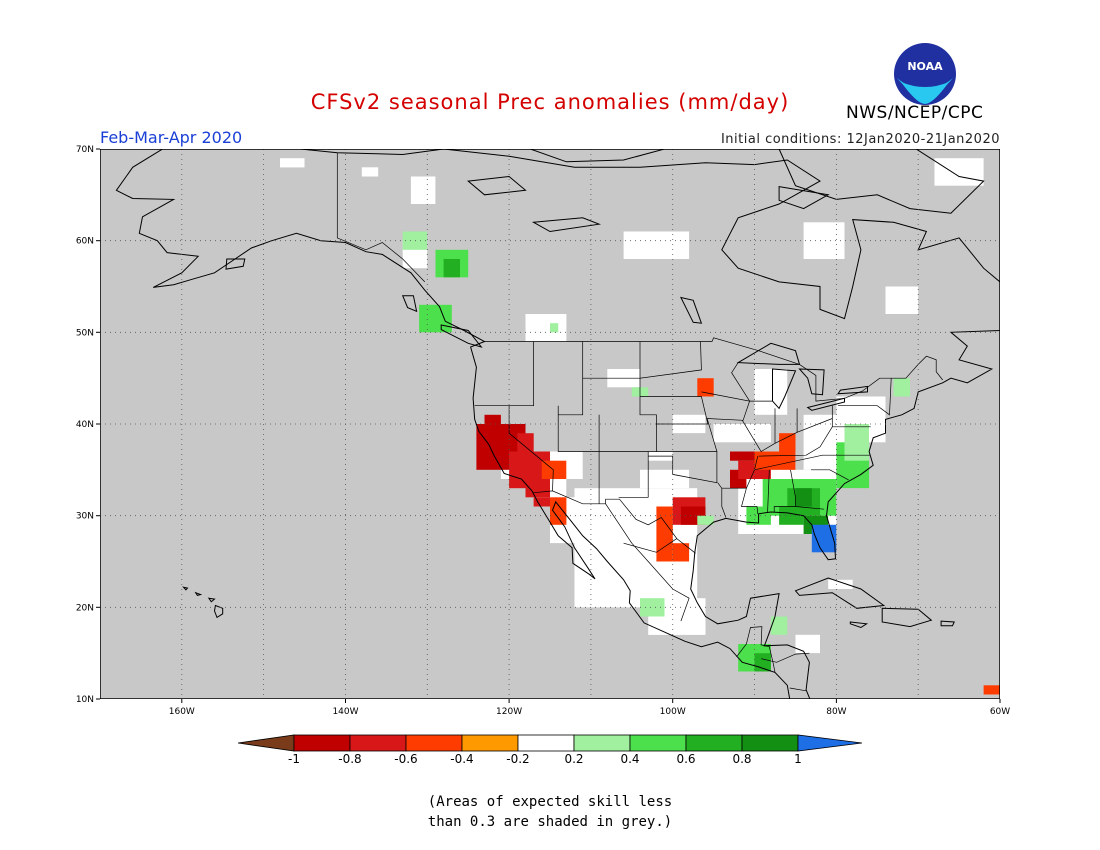 The width and height of the screenshot is (1100, 850). I want to click on tx-wet, so click(705, 520).